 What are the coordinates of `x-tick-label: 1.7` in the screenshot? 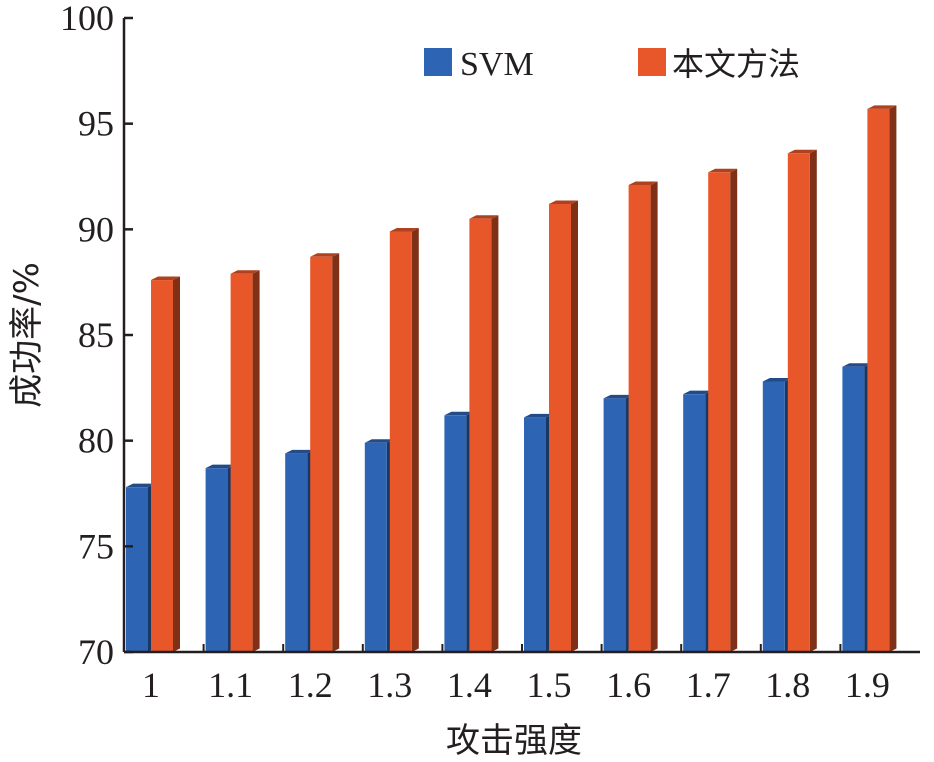 It's located at (708, 685).